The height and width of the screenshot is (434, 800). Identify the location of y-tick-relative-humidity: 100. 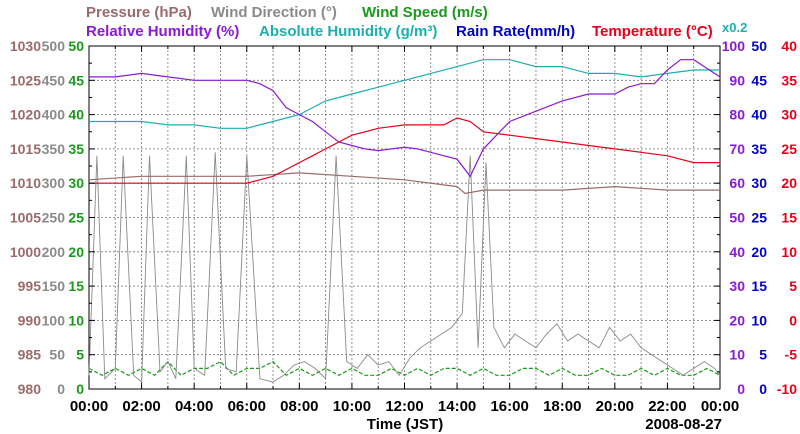
(734, 46).